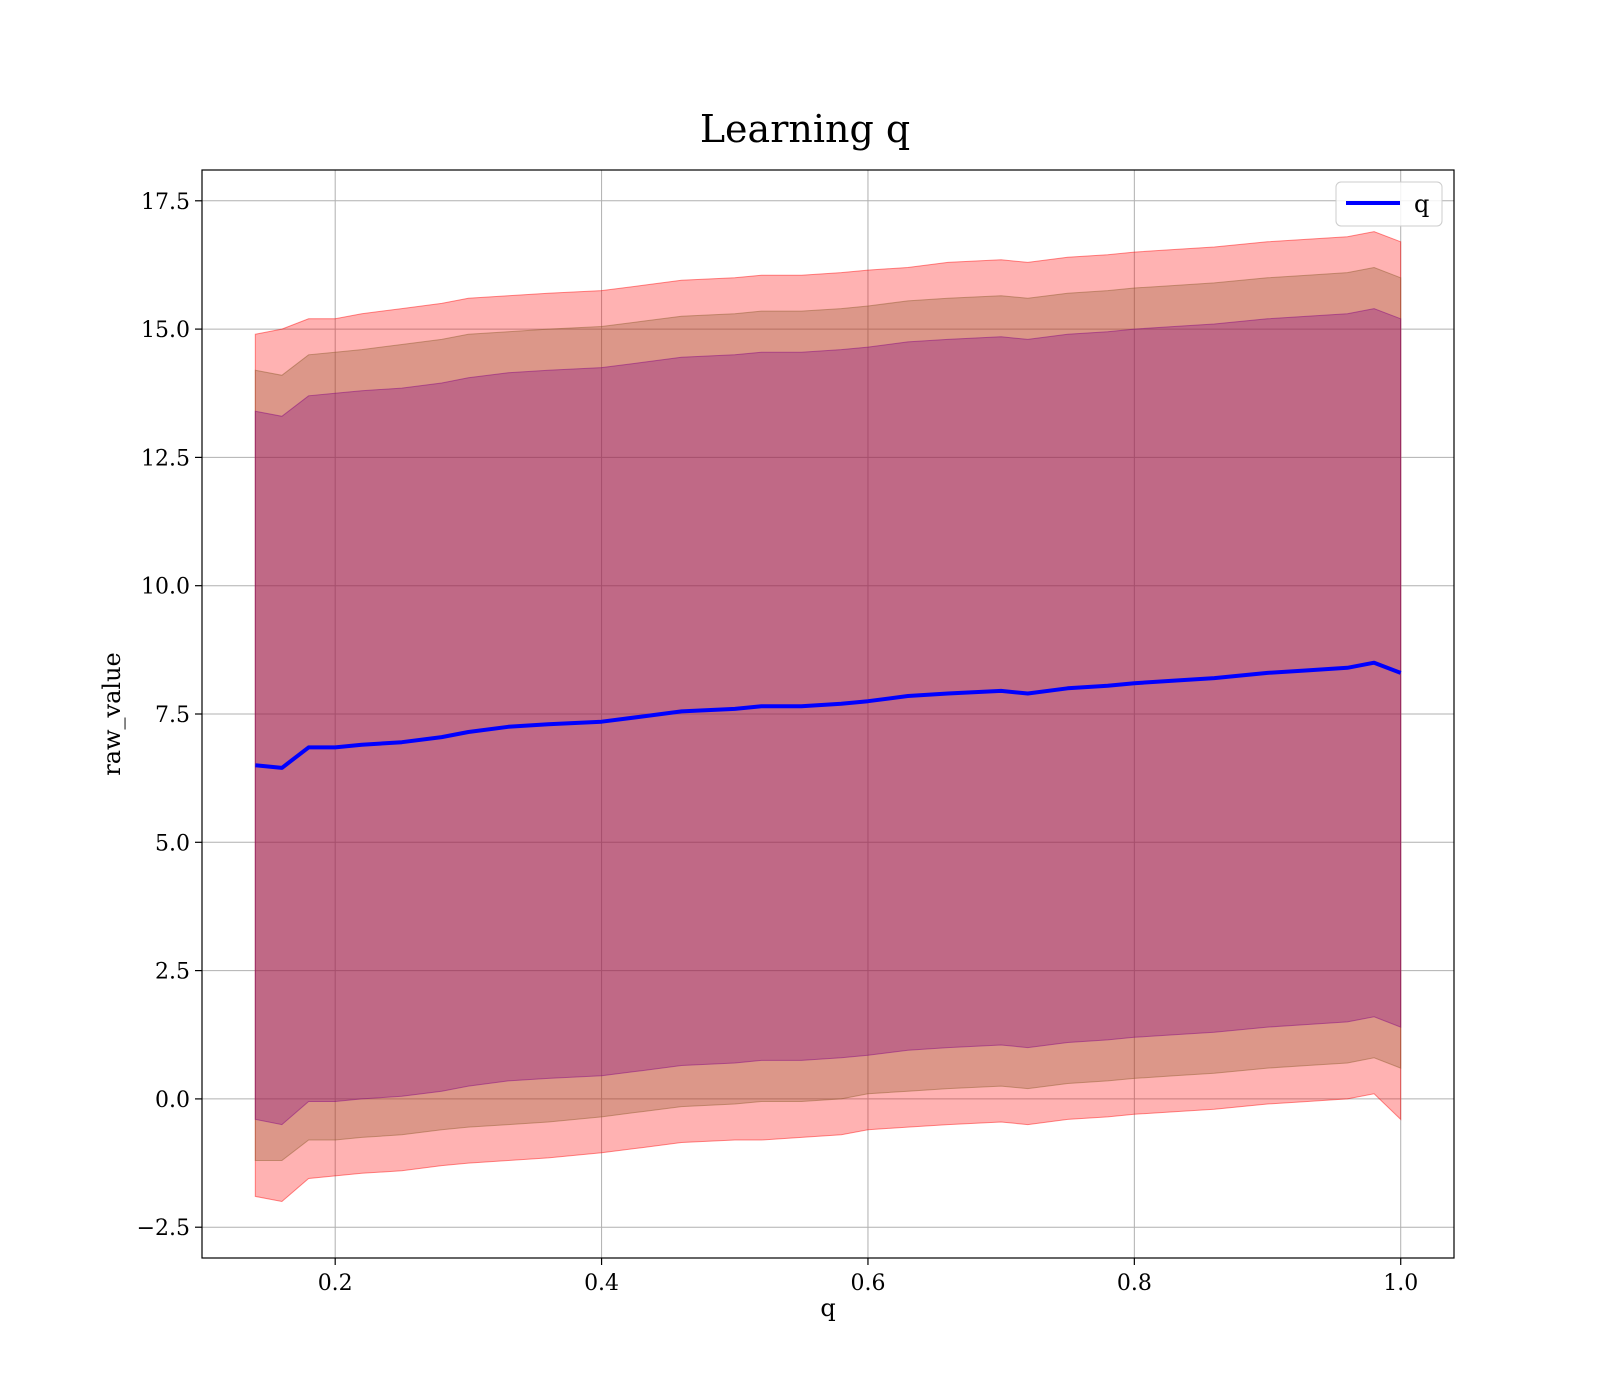 This screenshot has width=1600, height=1400. What do you see at coordinates (827, 1308) in the screenshot?
I see `x-axis-label: q` at bounding box center [827, 1308].